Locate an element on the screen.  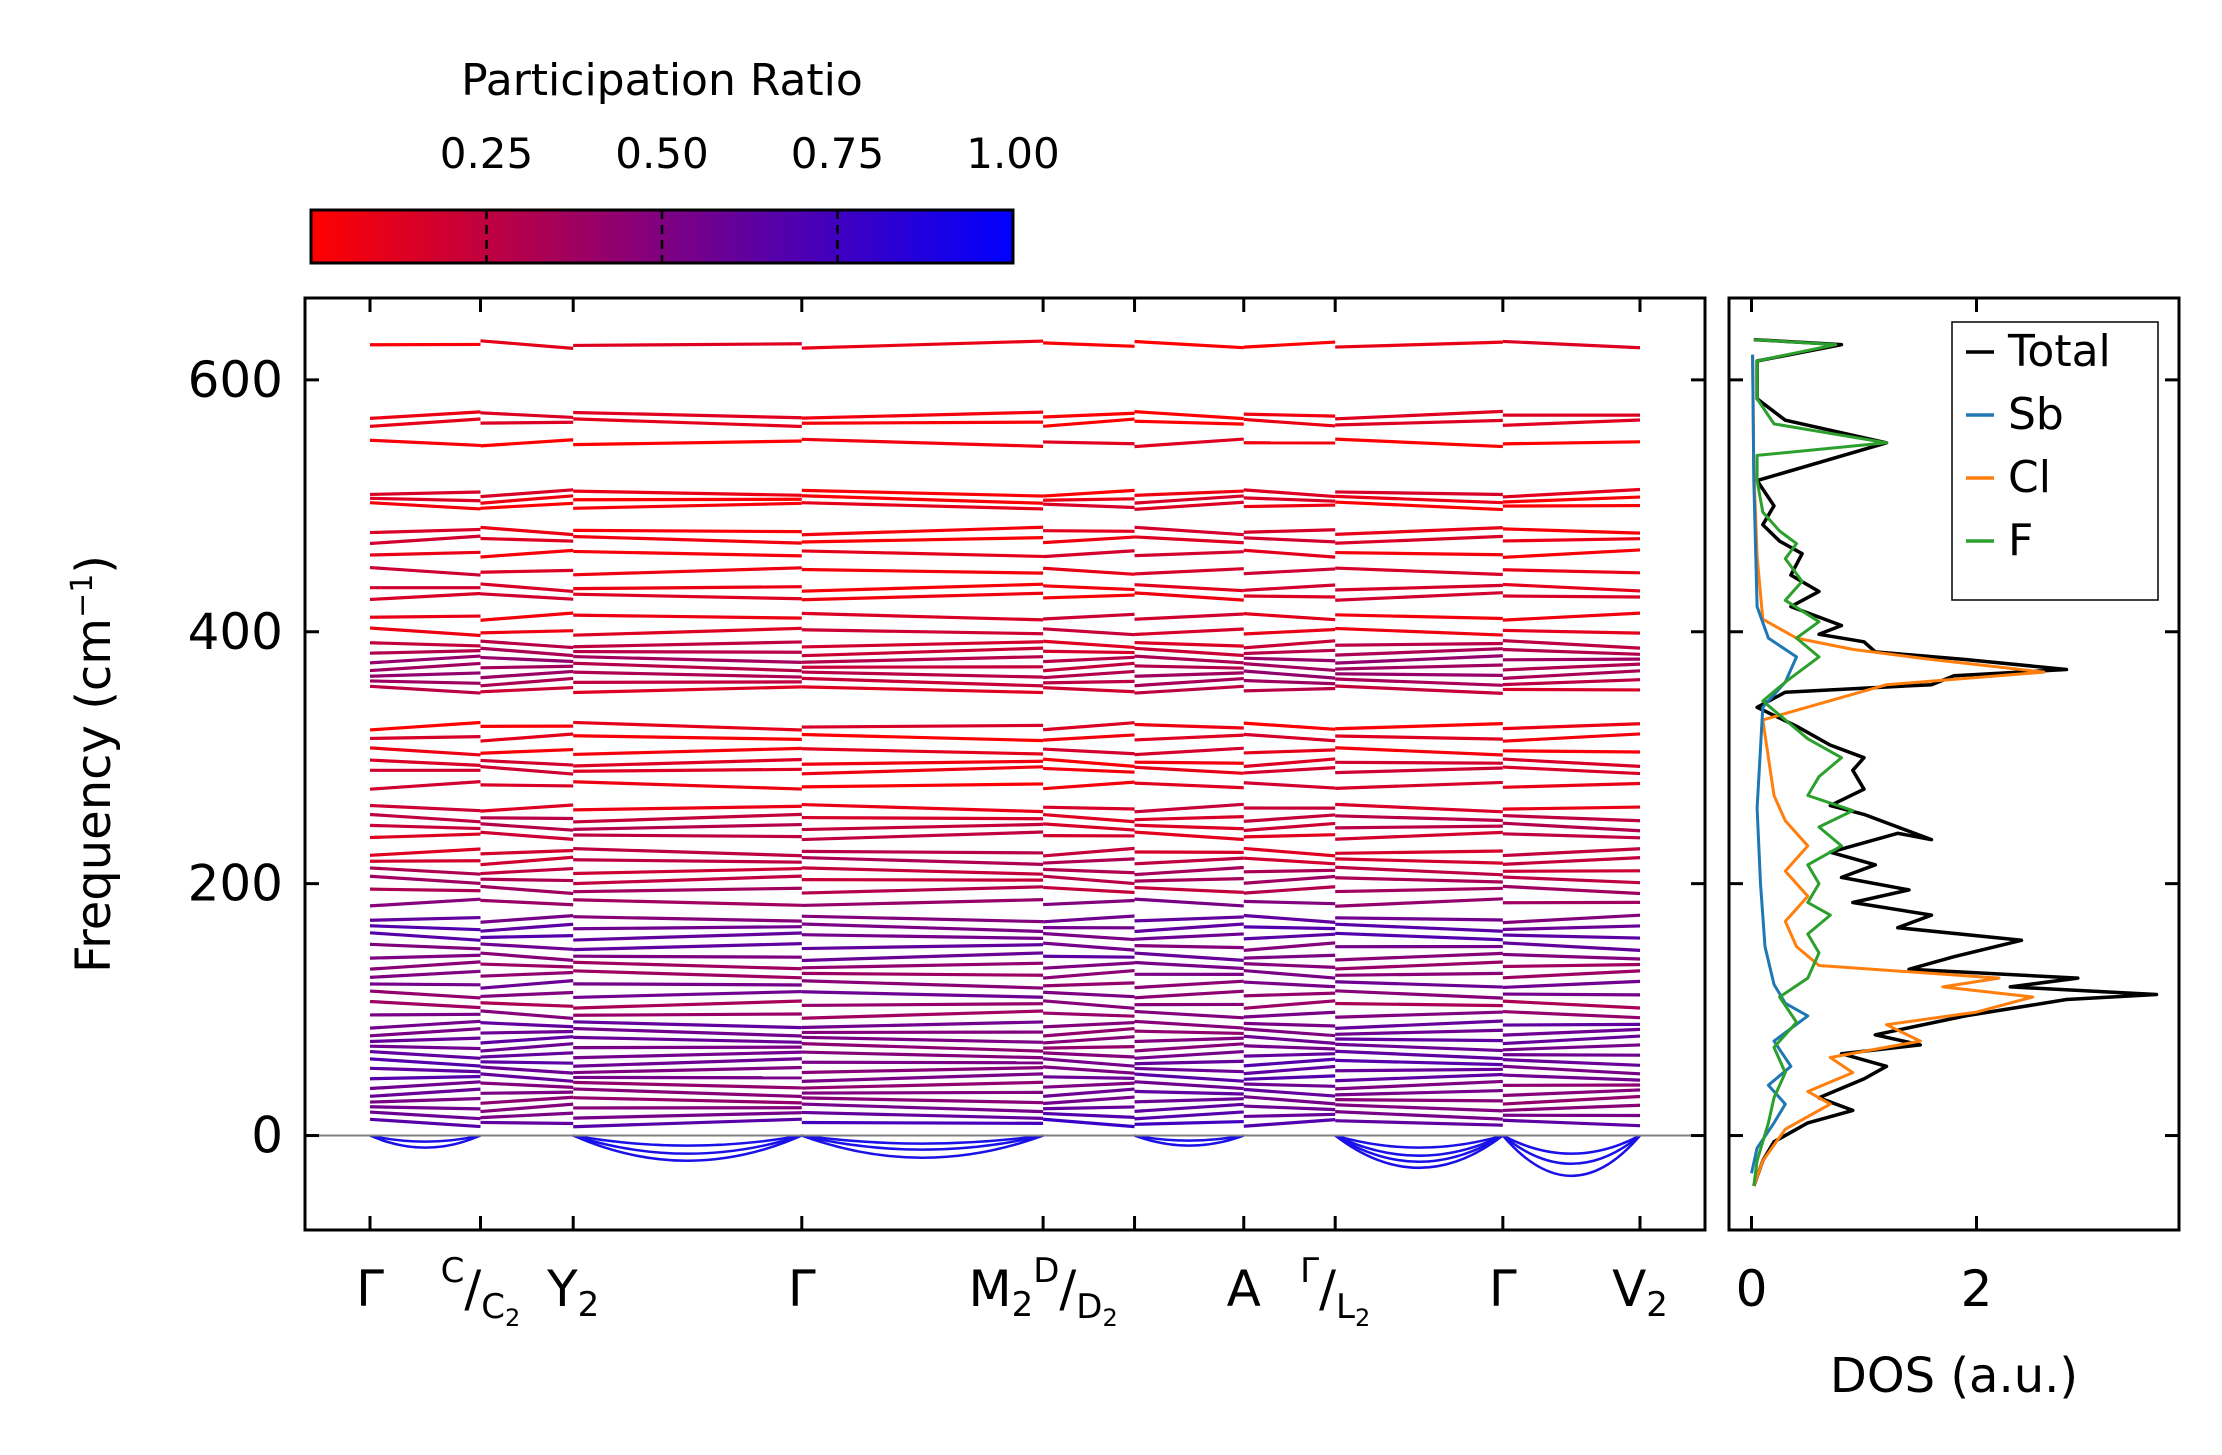
kpoint-label: Γ/L2 is located at coordinates (1335, 1291).